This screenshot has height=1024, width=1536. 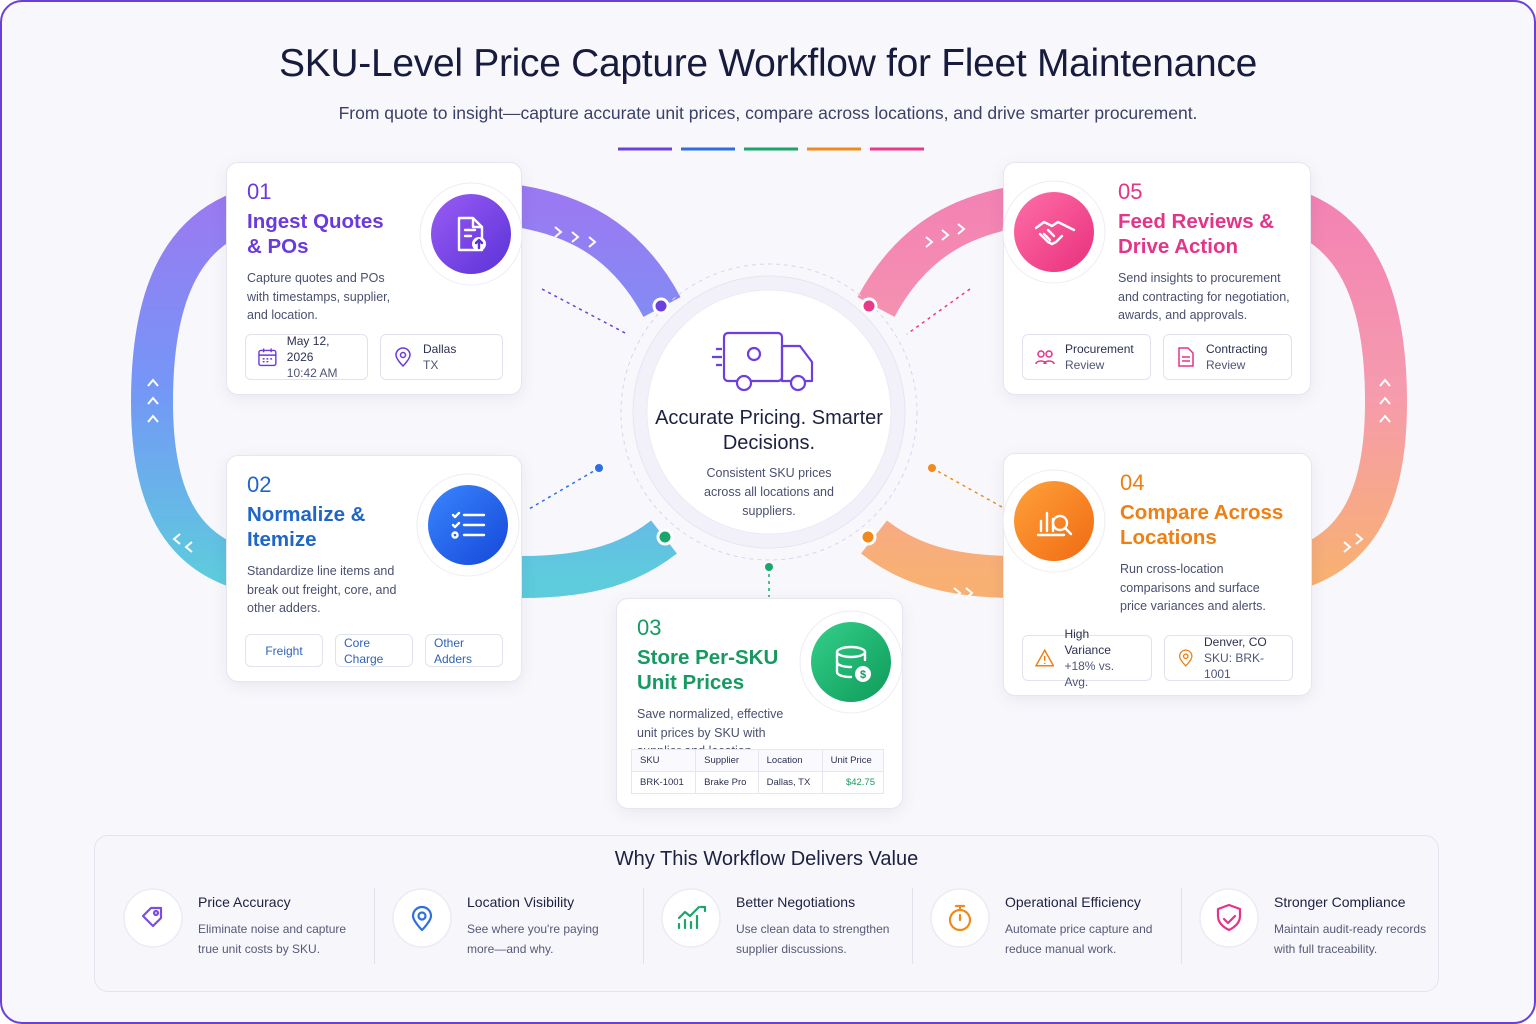 I want to click on left-flow-arc, so click(x=405, y=389).